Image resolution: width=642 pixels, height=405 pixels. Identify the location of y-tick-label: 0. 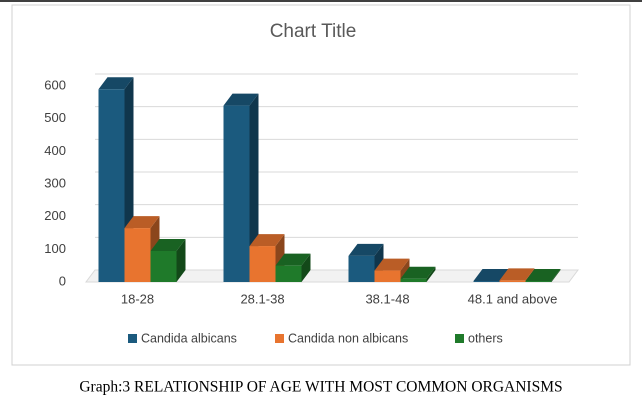
(62, 280).